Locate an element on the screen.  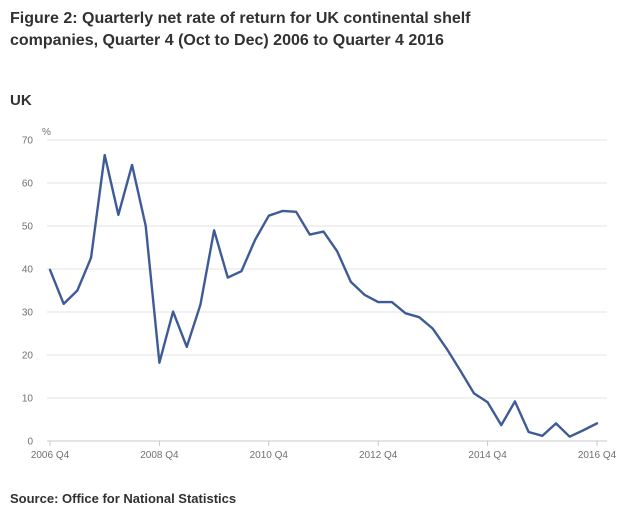
y-tick-label: 70 is located at coordinates (28, 141).